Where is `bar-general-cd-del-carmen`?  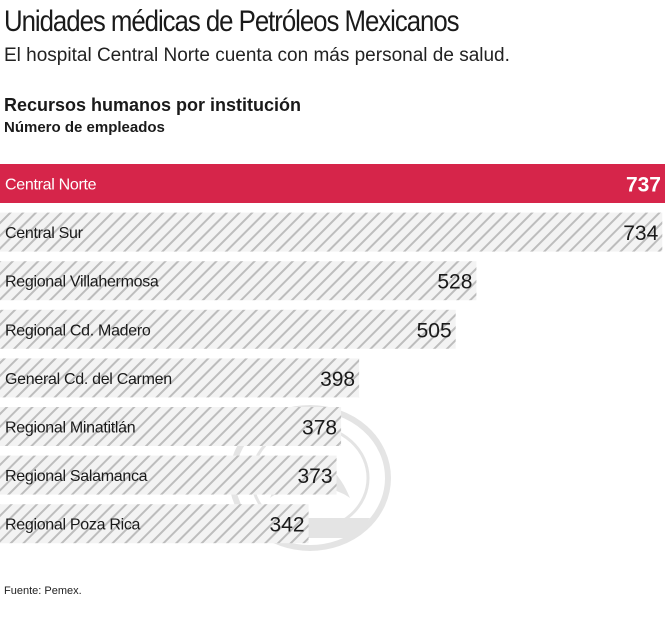
bar-general-cd-del-carmen is located at coordinates (180, 378).